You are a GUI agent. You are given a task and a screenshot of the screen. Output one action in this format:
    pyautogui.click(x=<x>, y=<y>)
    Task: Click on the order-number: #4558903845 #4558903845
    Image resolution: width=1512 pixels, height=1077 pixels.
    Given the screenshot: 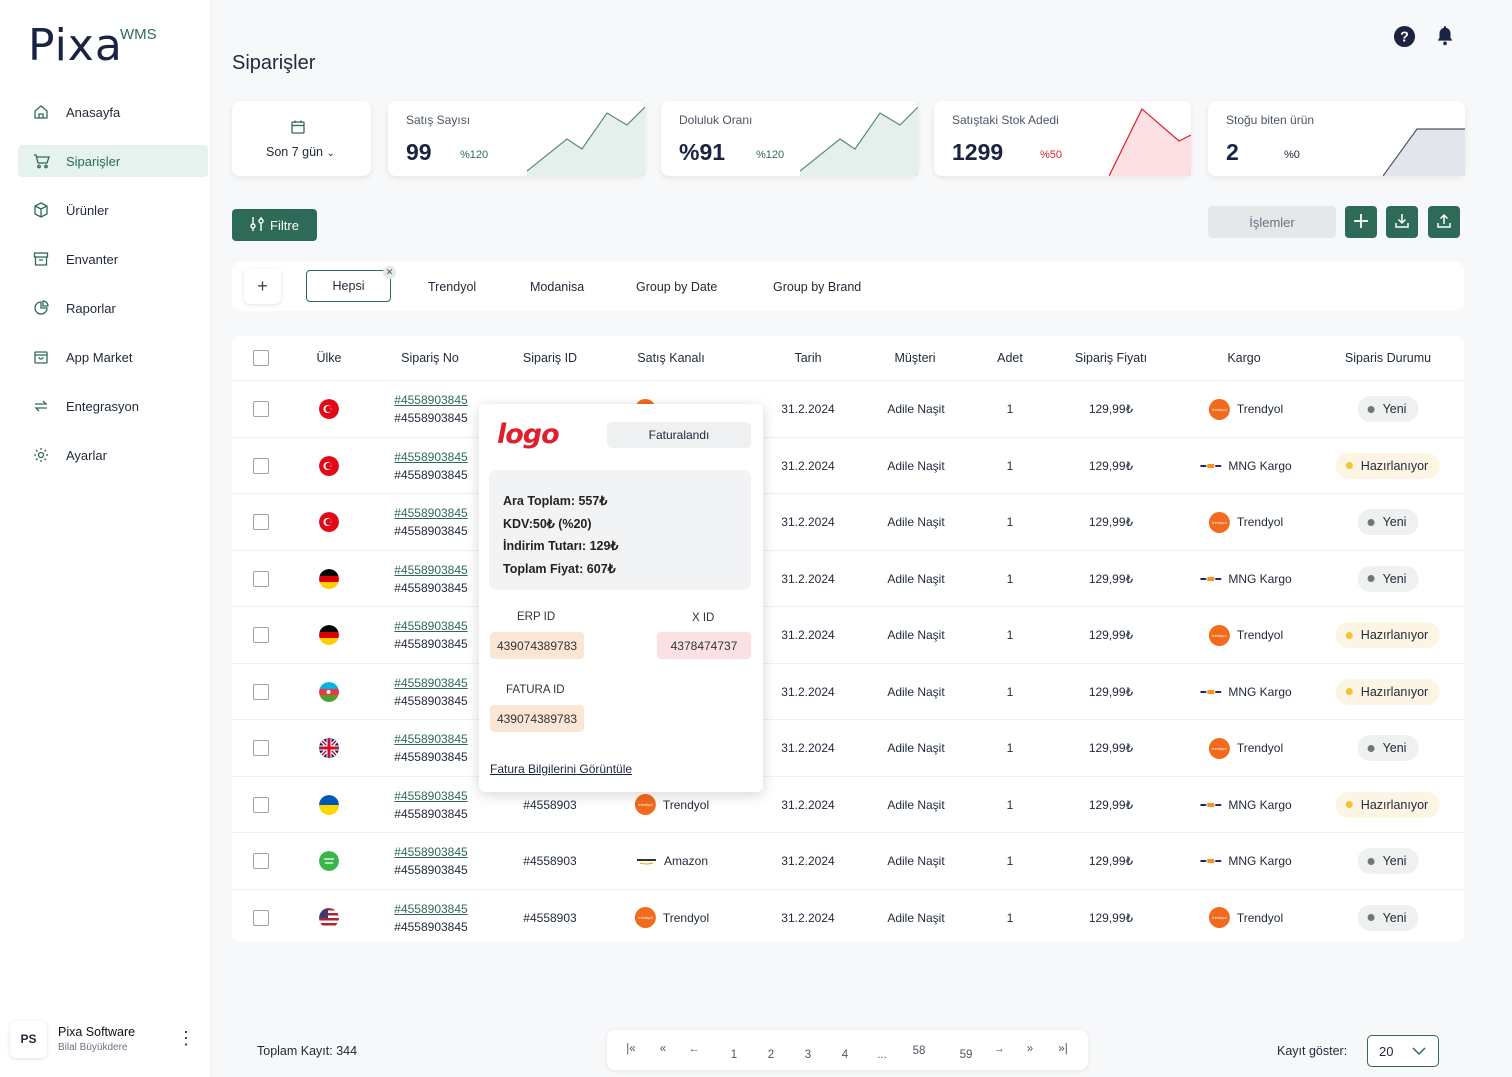 What is the action you would take?
    pyautogui.click(x=430, y=692)
    